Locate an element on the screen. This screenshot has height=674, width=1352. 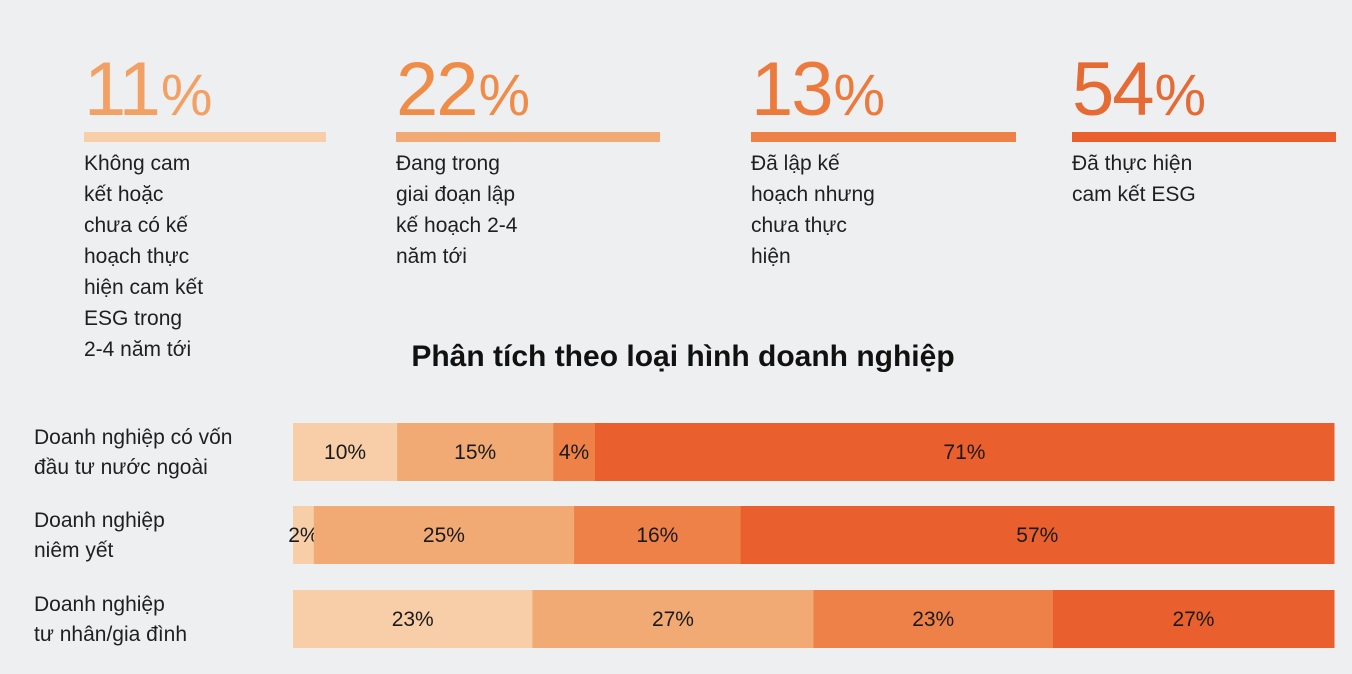
bar-label-row1-series2: 15% is located at coordinates (475, 452).